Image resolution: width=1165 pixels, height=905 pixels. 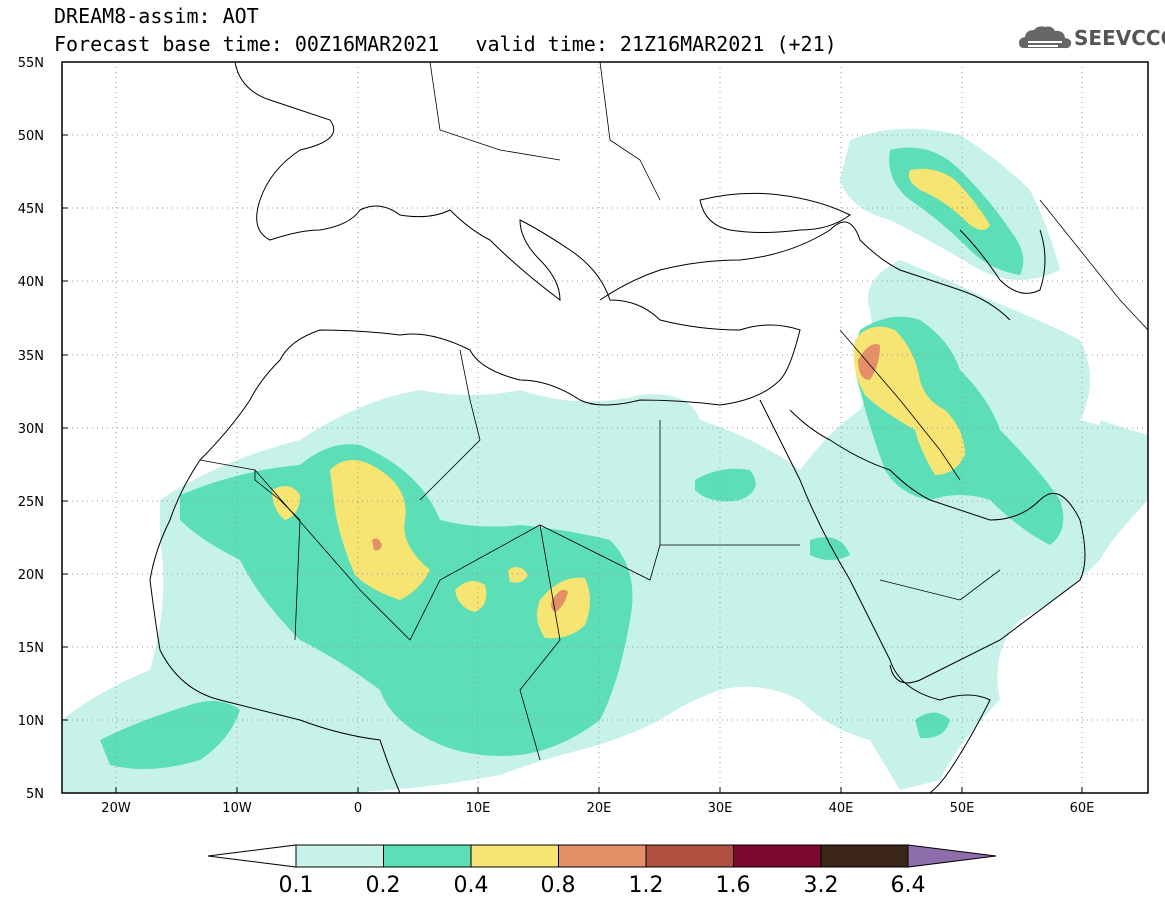 What do you see at coordinates (478, 808) in the screenshot?
I see `lon-label: 10E` at bounding box center [478, 808].